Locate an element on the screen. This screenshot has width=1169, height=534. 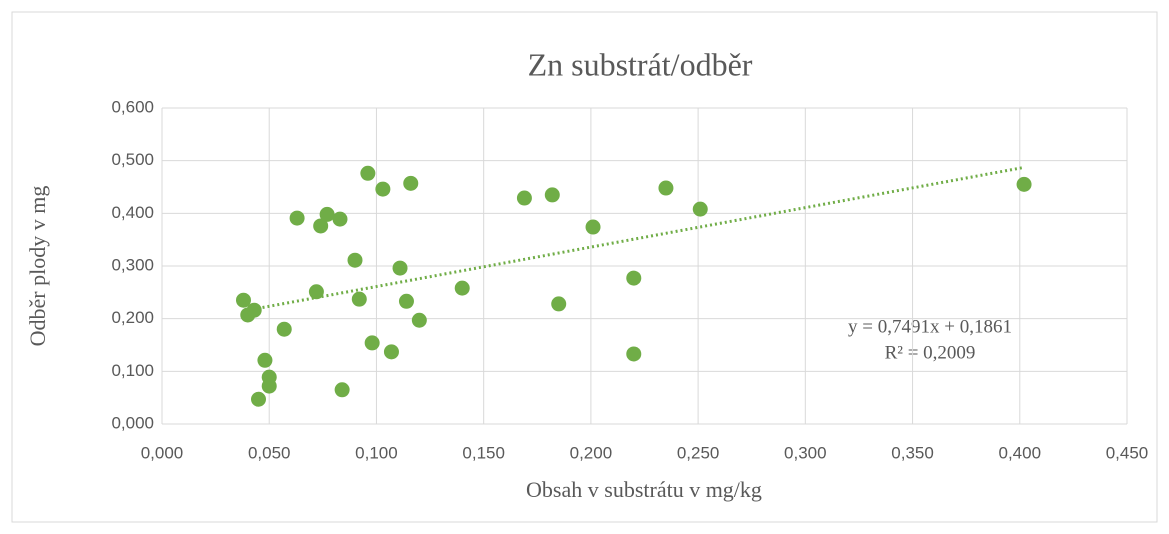
trend-equation: y = 0,7491x + 0,1861 is located at coordinates (930, 326).